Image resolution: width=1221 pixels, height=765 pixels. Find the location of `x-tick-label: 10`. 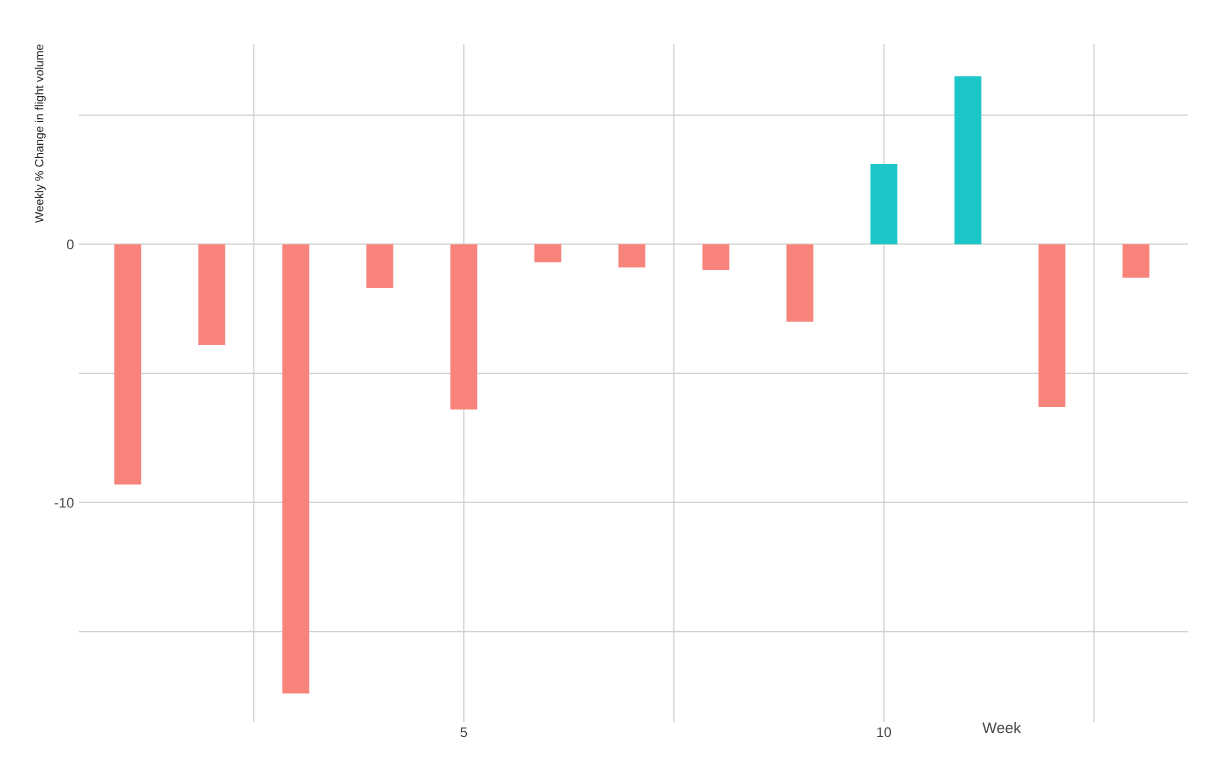

x-tick-label: 10 is located at coordinates (884, 732).